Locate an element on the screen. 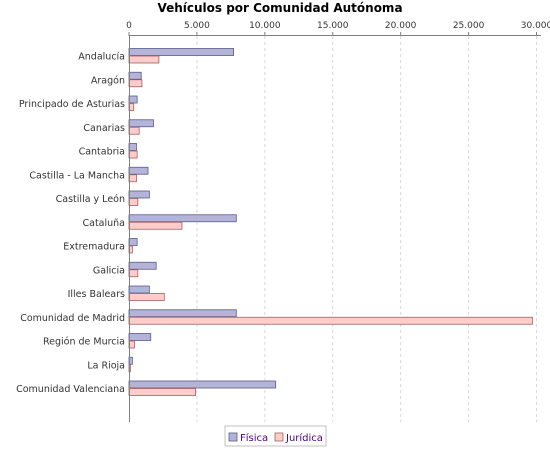 This screenshot has height=450, width=550. category-label: Comunidad de Madrid is located at coordinates (72, 318).